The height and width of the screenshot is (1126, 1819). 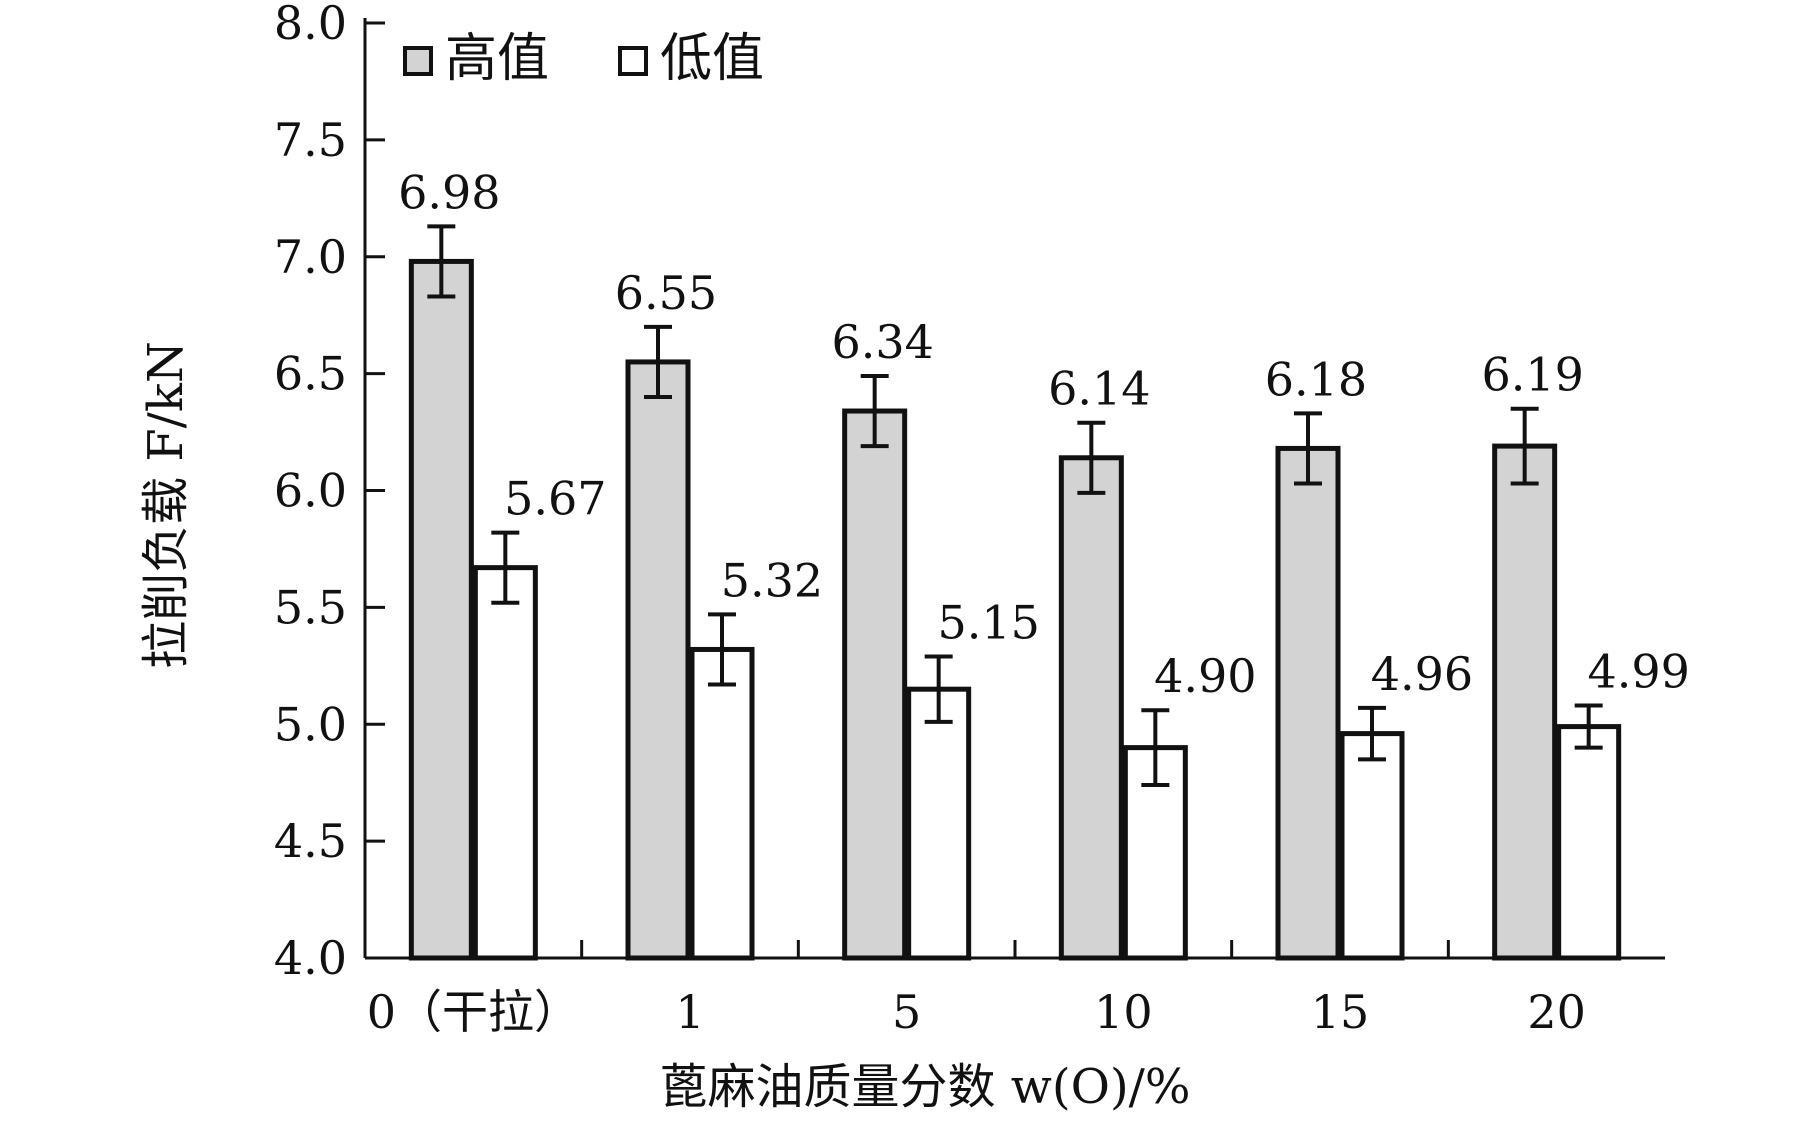 What do you see at coordinates (166, 505) in the screenshot?
I see `y-axis-title: 拉削负载 F/kN` at bounding box center [166, 505].